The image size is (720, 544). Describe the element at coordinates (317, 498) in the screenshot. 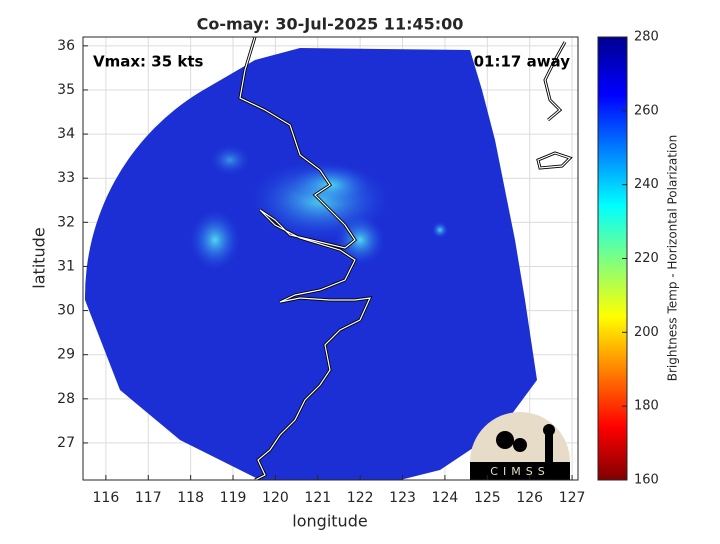

I see `x-tick-label: 121` at that location.